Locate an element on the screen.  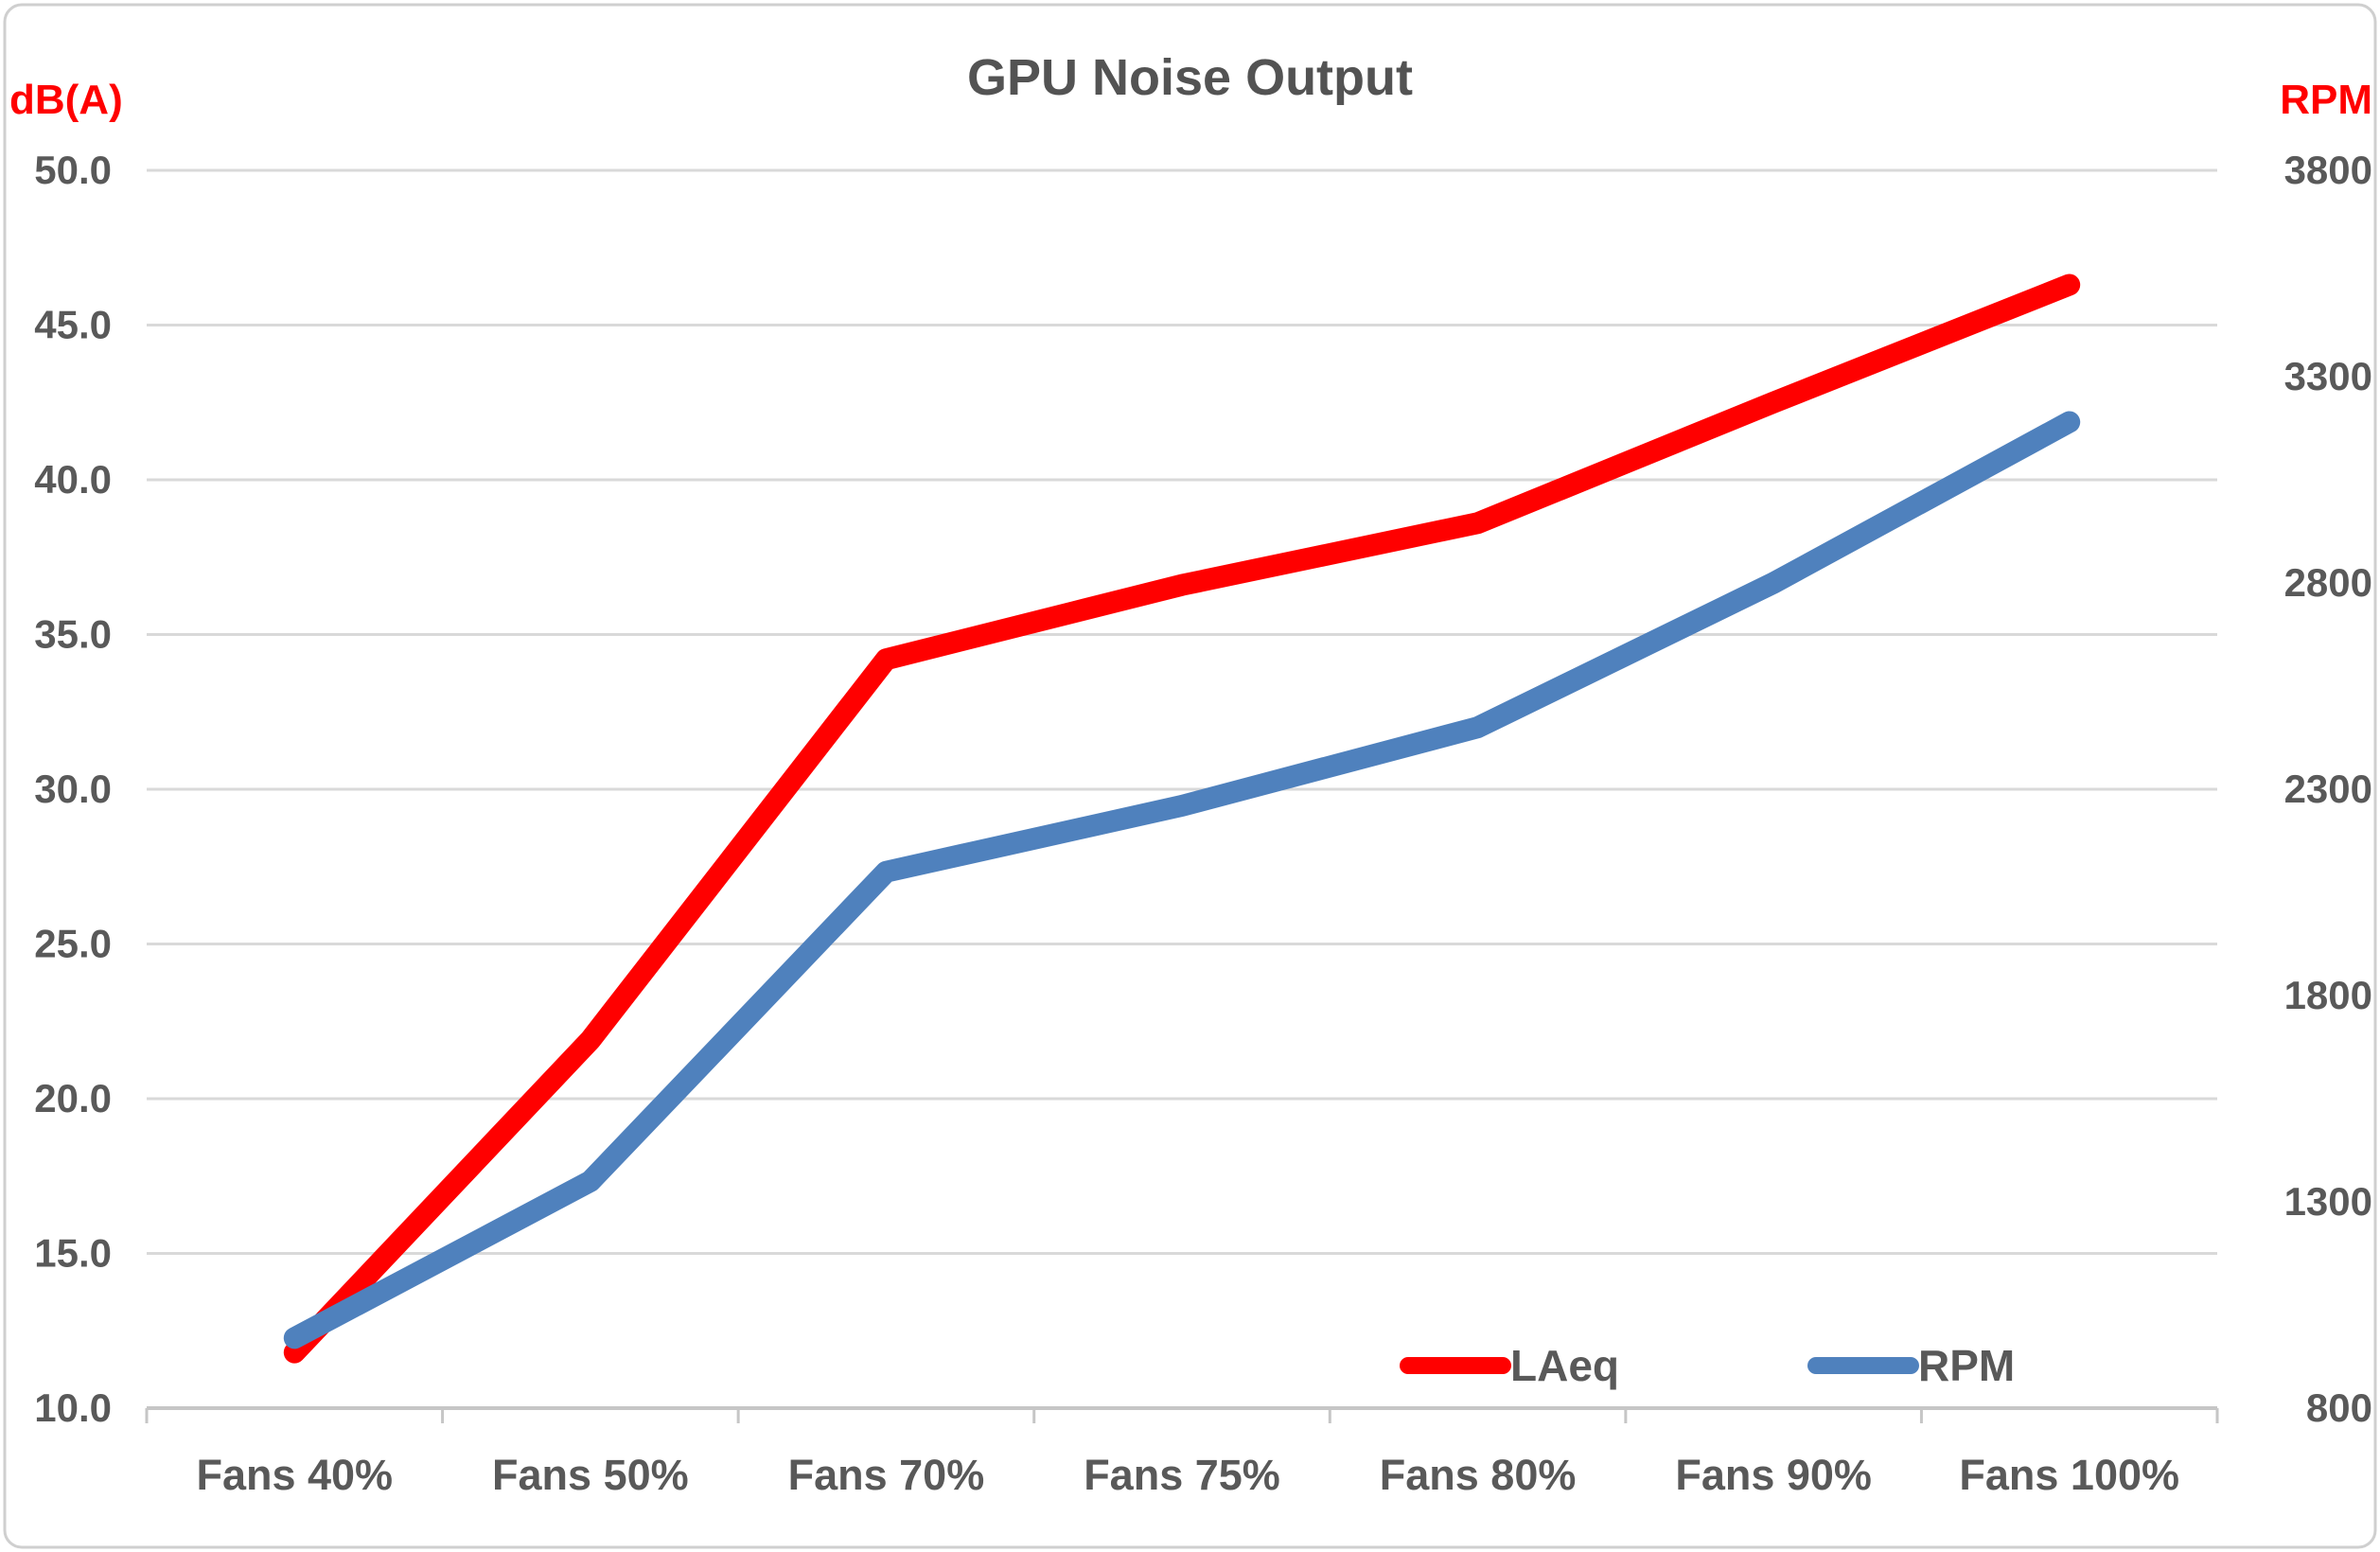
left-axis-tick-label: 10.0 is located at coordinates (73, 1407).